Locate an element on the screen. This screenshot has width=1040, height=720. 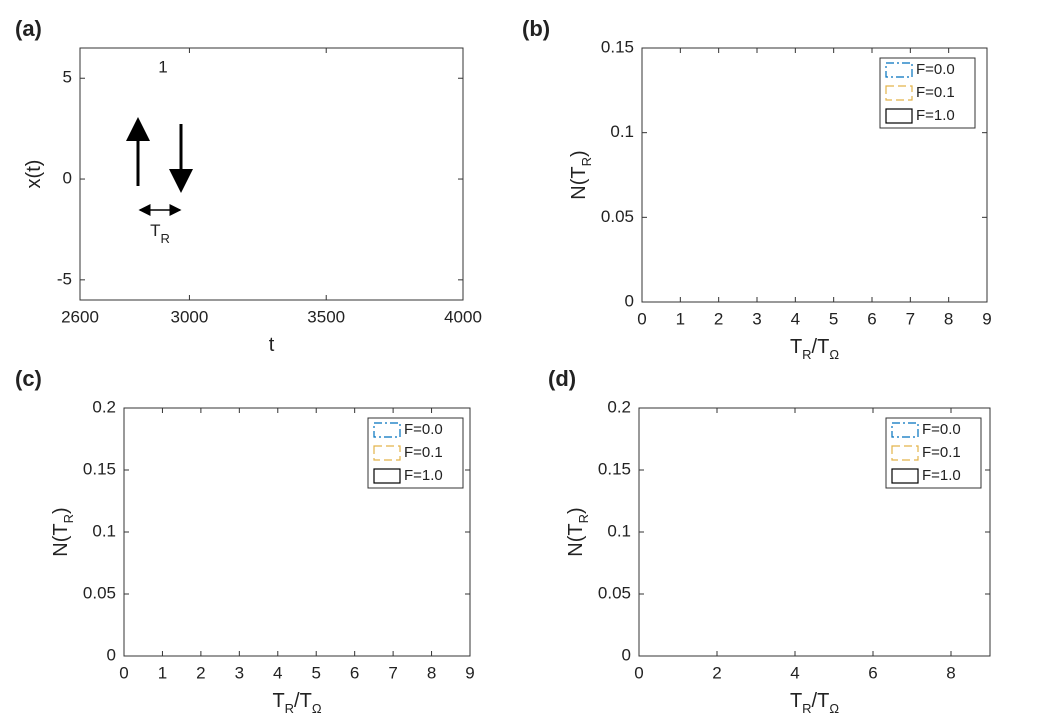
x-axis-label-part: t is located at coordinates (272, 345).